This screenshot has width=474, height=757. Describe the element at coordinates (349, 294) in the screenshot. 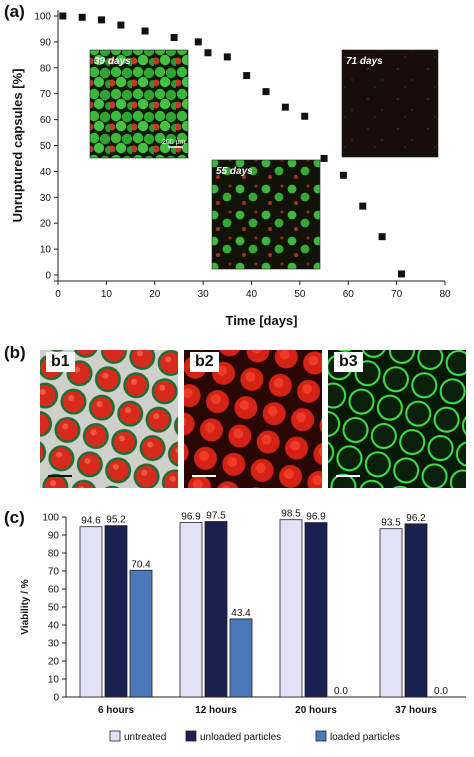

I see `a-x-tick-label: 60` at that location.